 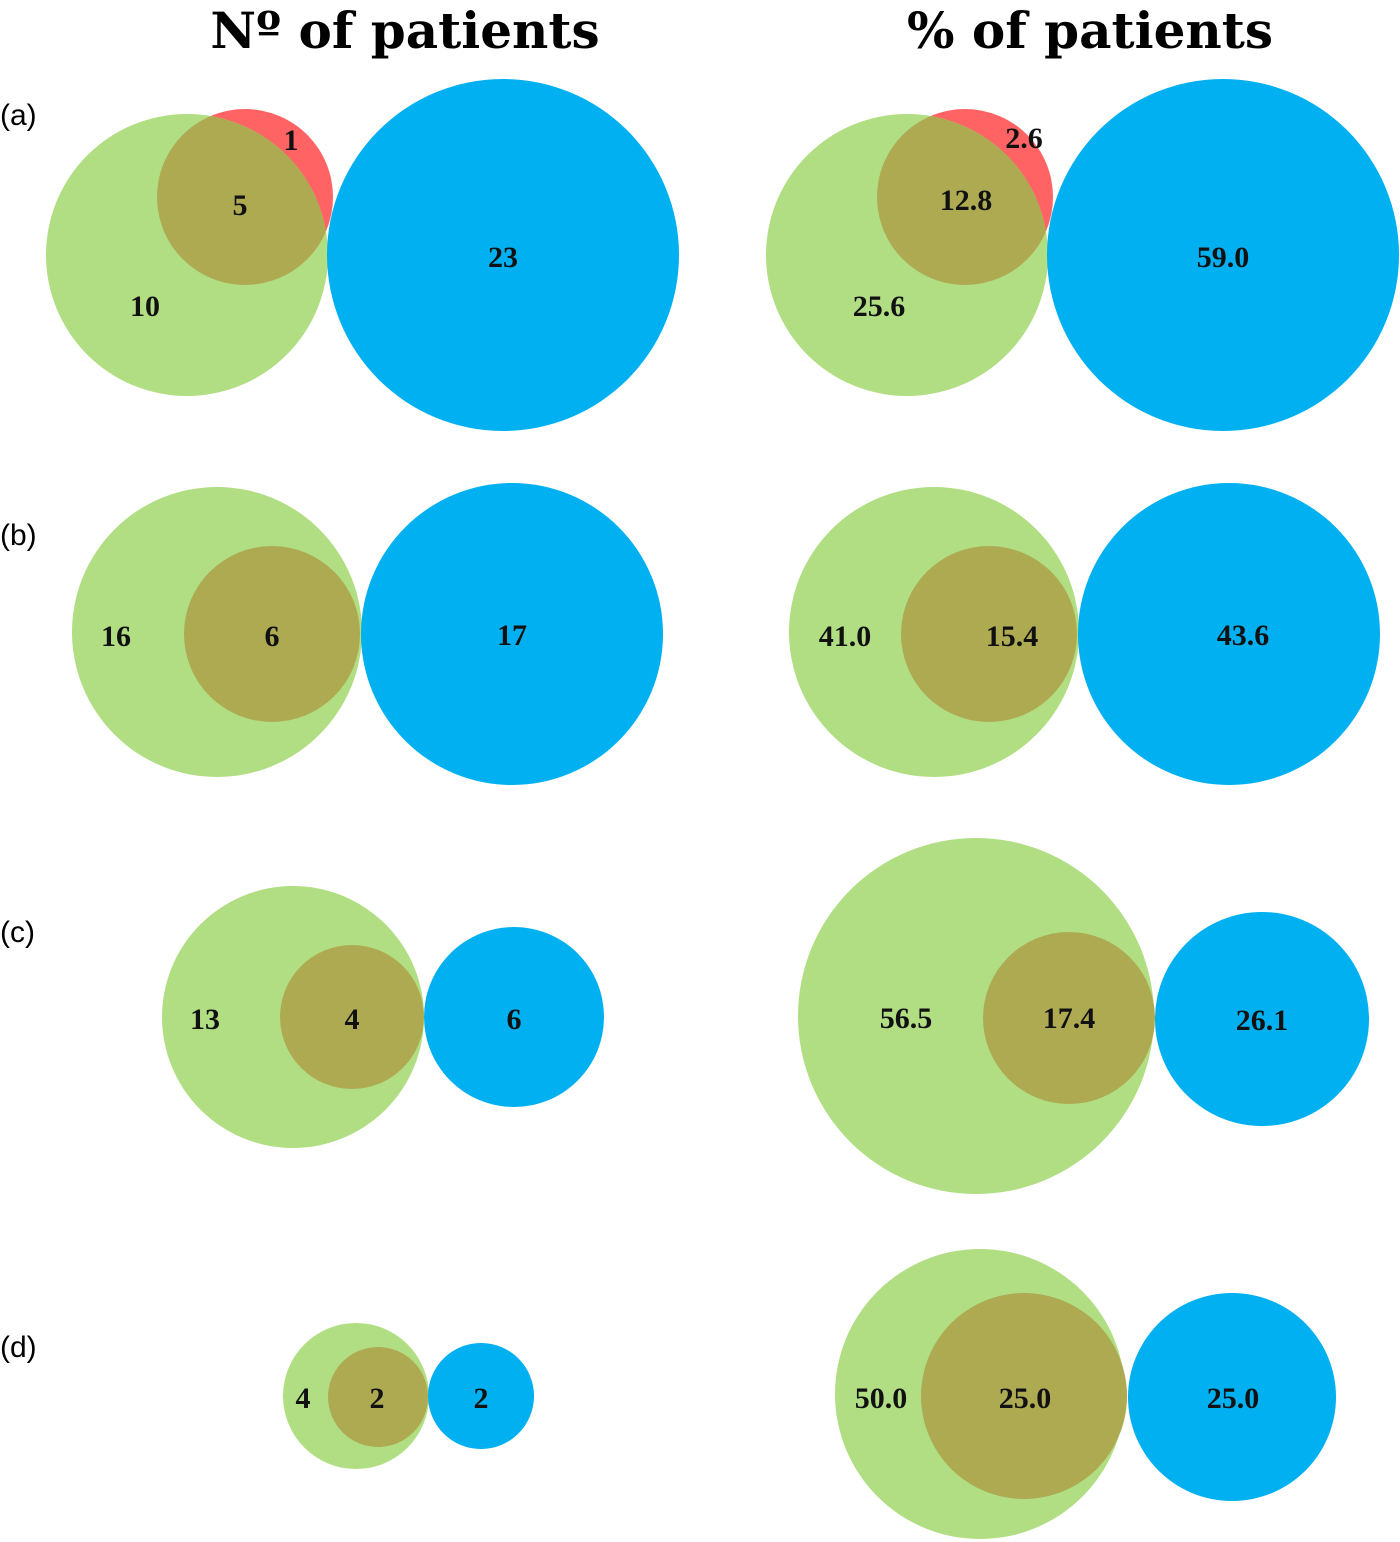 What do you see at coordinates (205, 1019) in the screenshot?
I see `green-only-value: 13` at bounding box center [205, 1019].